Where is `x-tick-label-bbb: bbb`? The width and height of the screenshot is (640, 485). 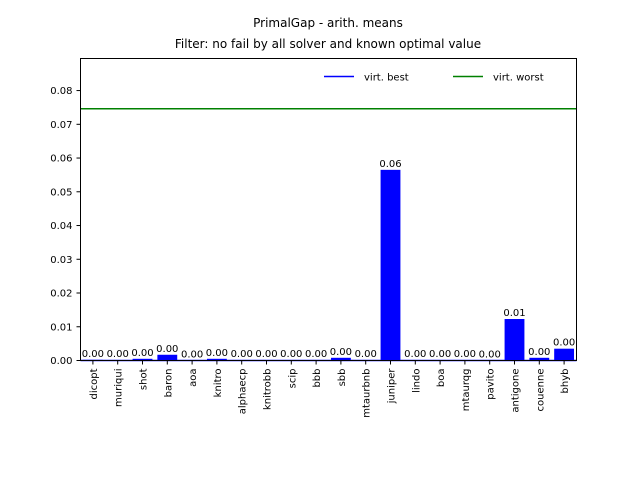
x-tick-label-bbb: bbb is located at coordinates (317, 378).